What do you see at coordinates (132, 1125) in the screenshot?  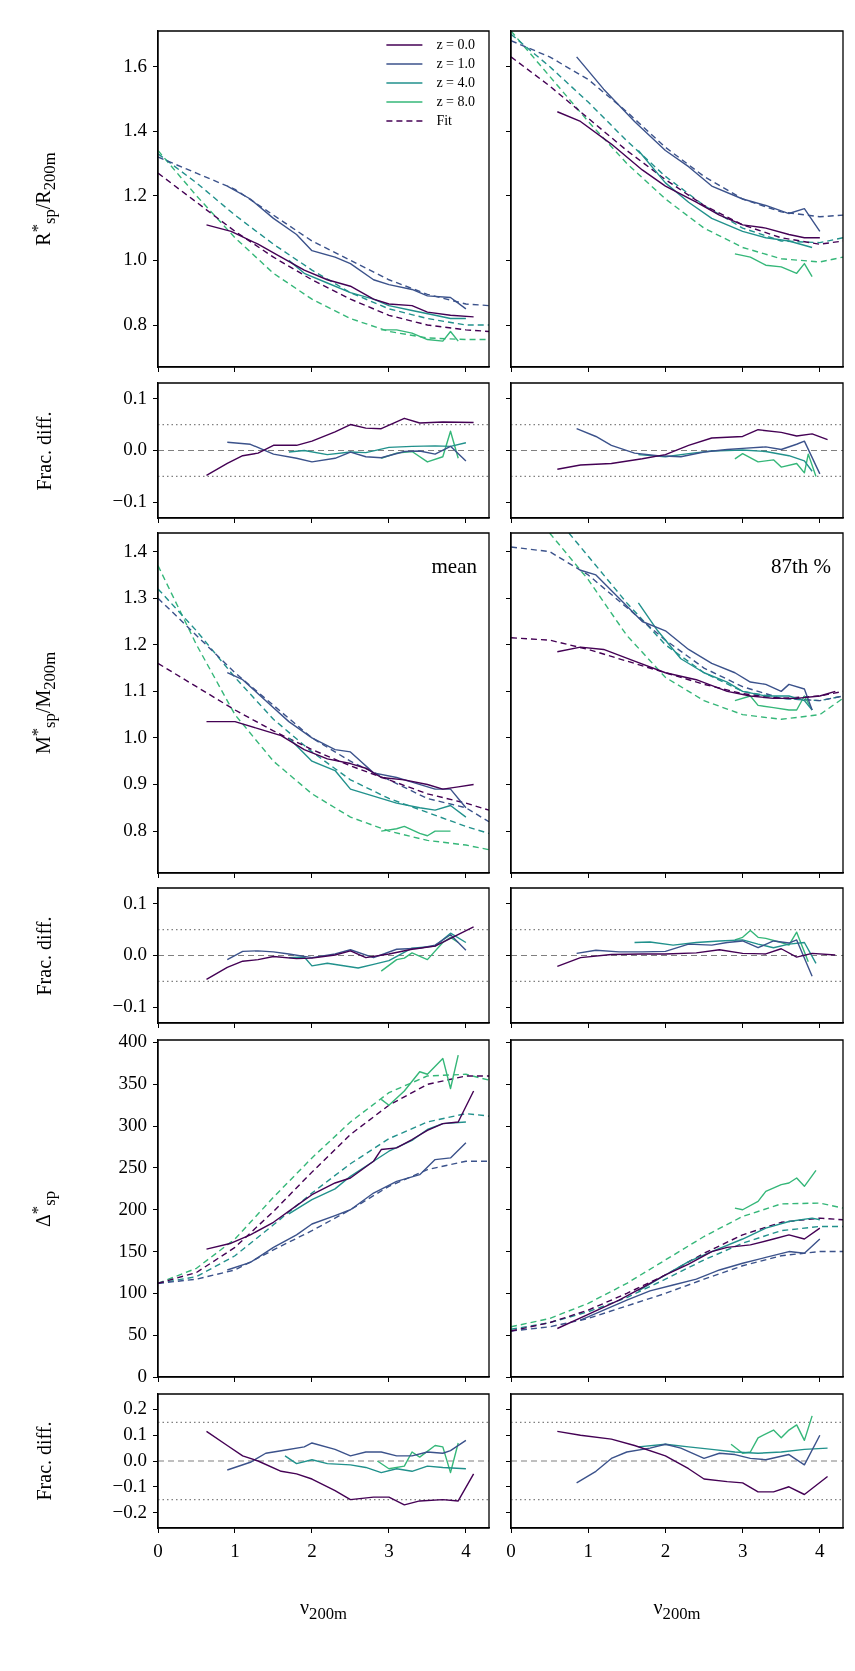 I see `y-tick-label: 300` at bounding box center [132, 1125].